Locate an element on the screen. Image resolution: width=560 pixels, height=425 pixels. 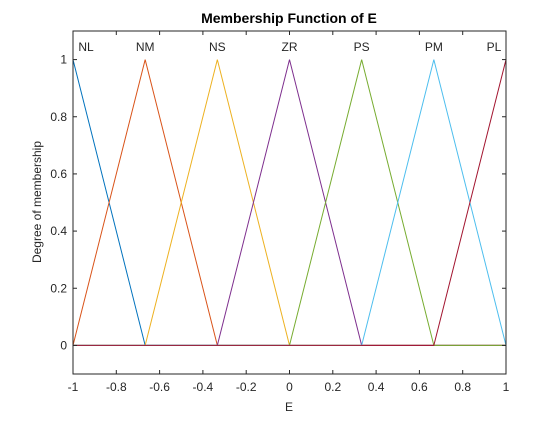
y-tick-label: 0.2 is located at coordinates (58, 288).